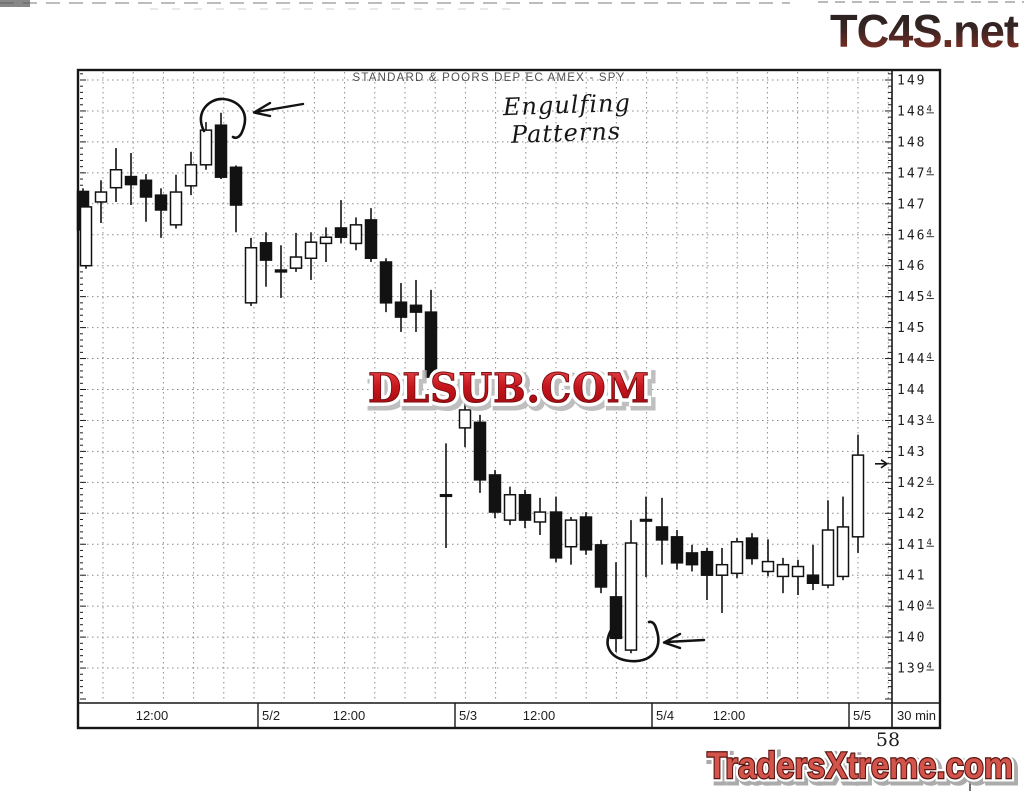 Image resolution: width=1024 pixels, height=791 pixels. What do you see at coordinates (915, 359) in the screenshot?
I see `price-label: 1444` at bounding box center [915, 359].